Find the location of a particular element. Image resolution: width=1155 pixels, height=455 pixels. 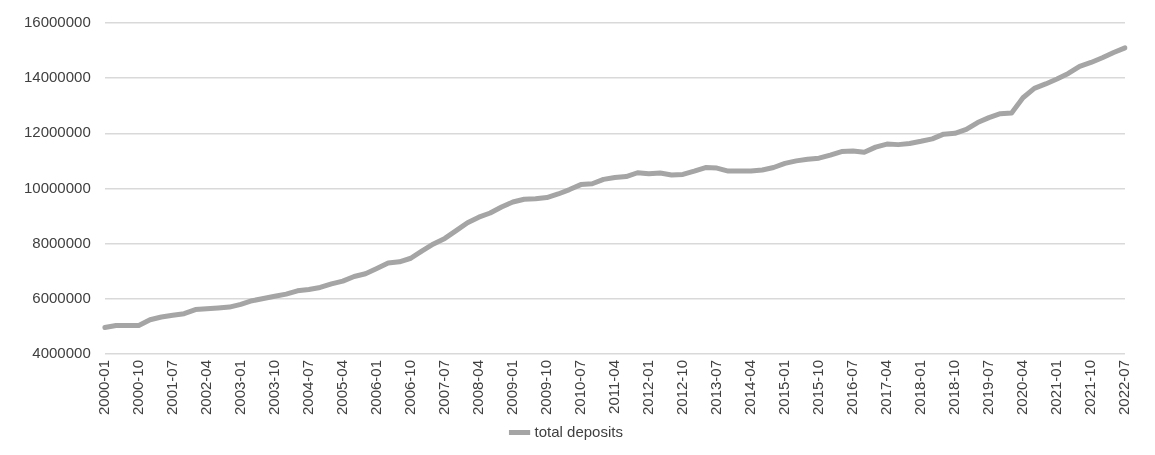

x-tick-label: 2007-07 is located at coordinates (443, 387).